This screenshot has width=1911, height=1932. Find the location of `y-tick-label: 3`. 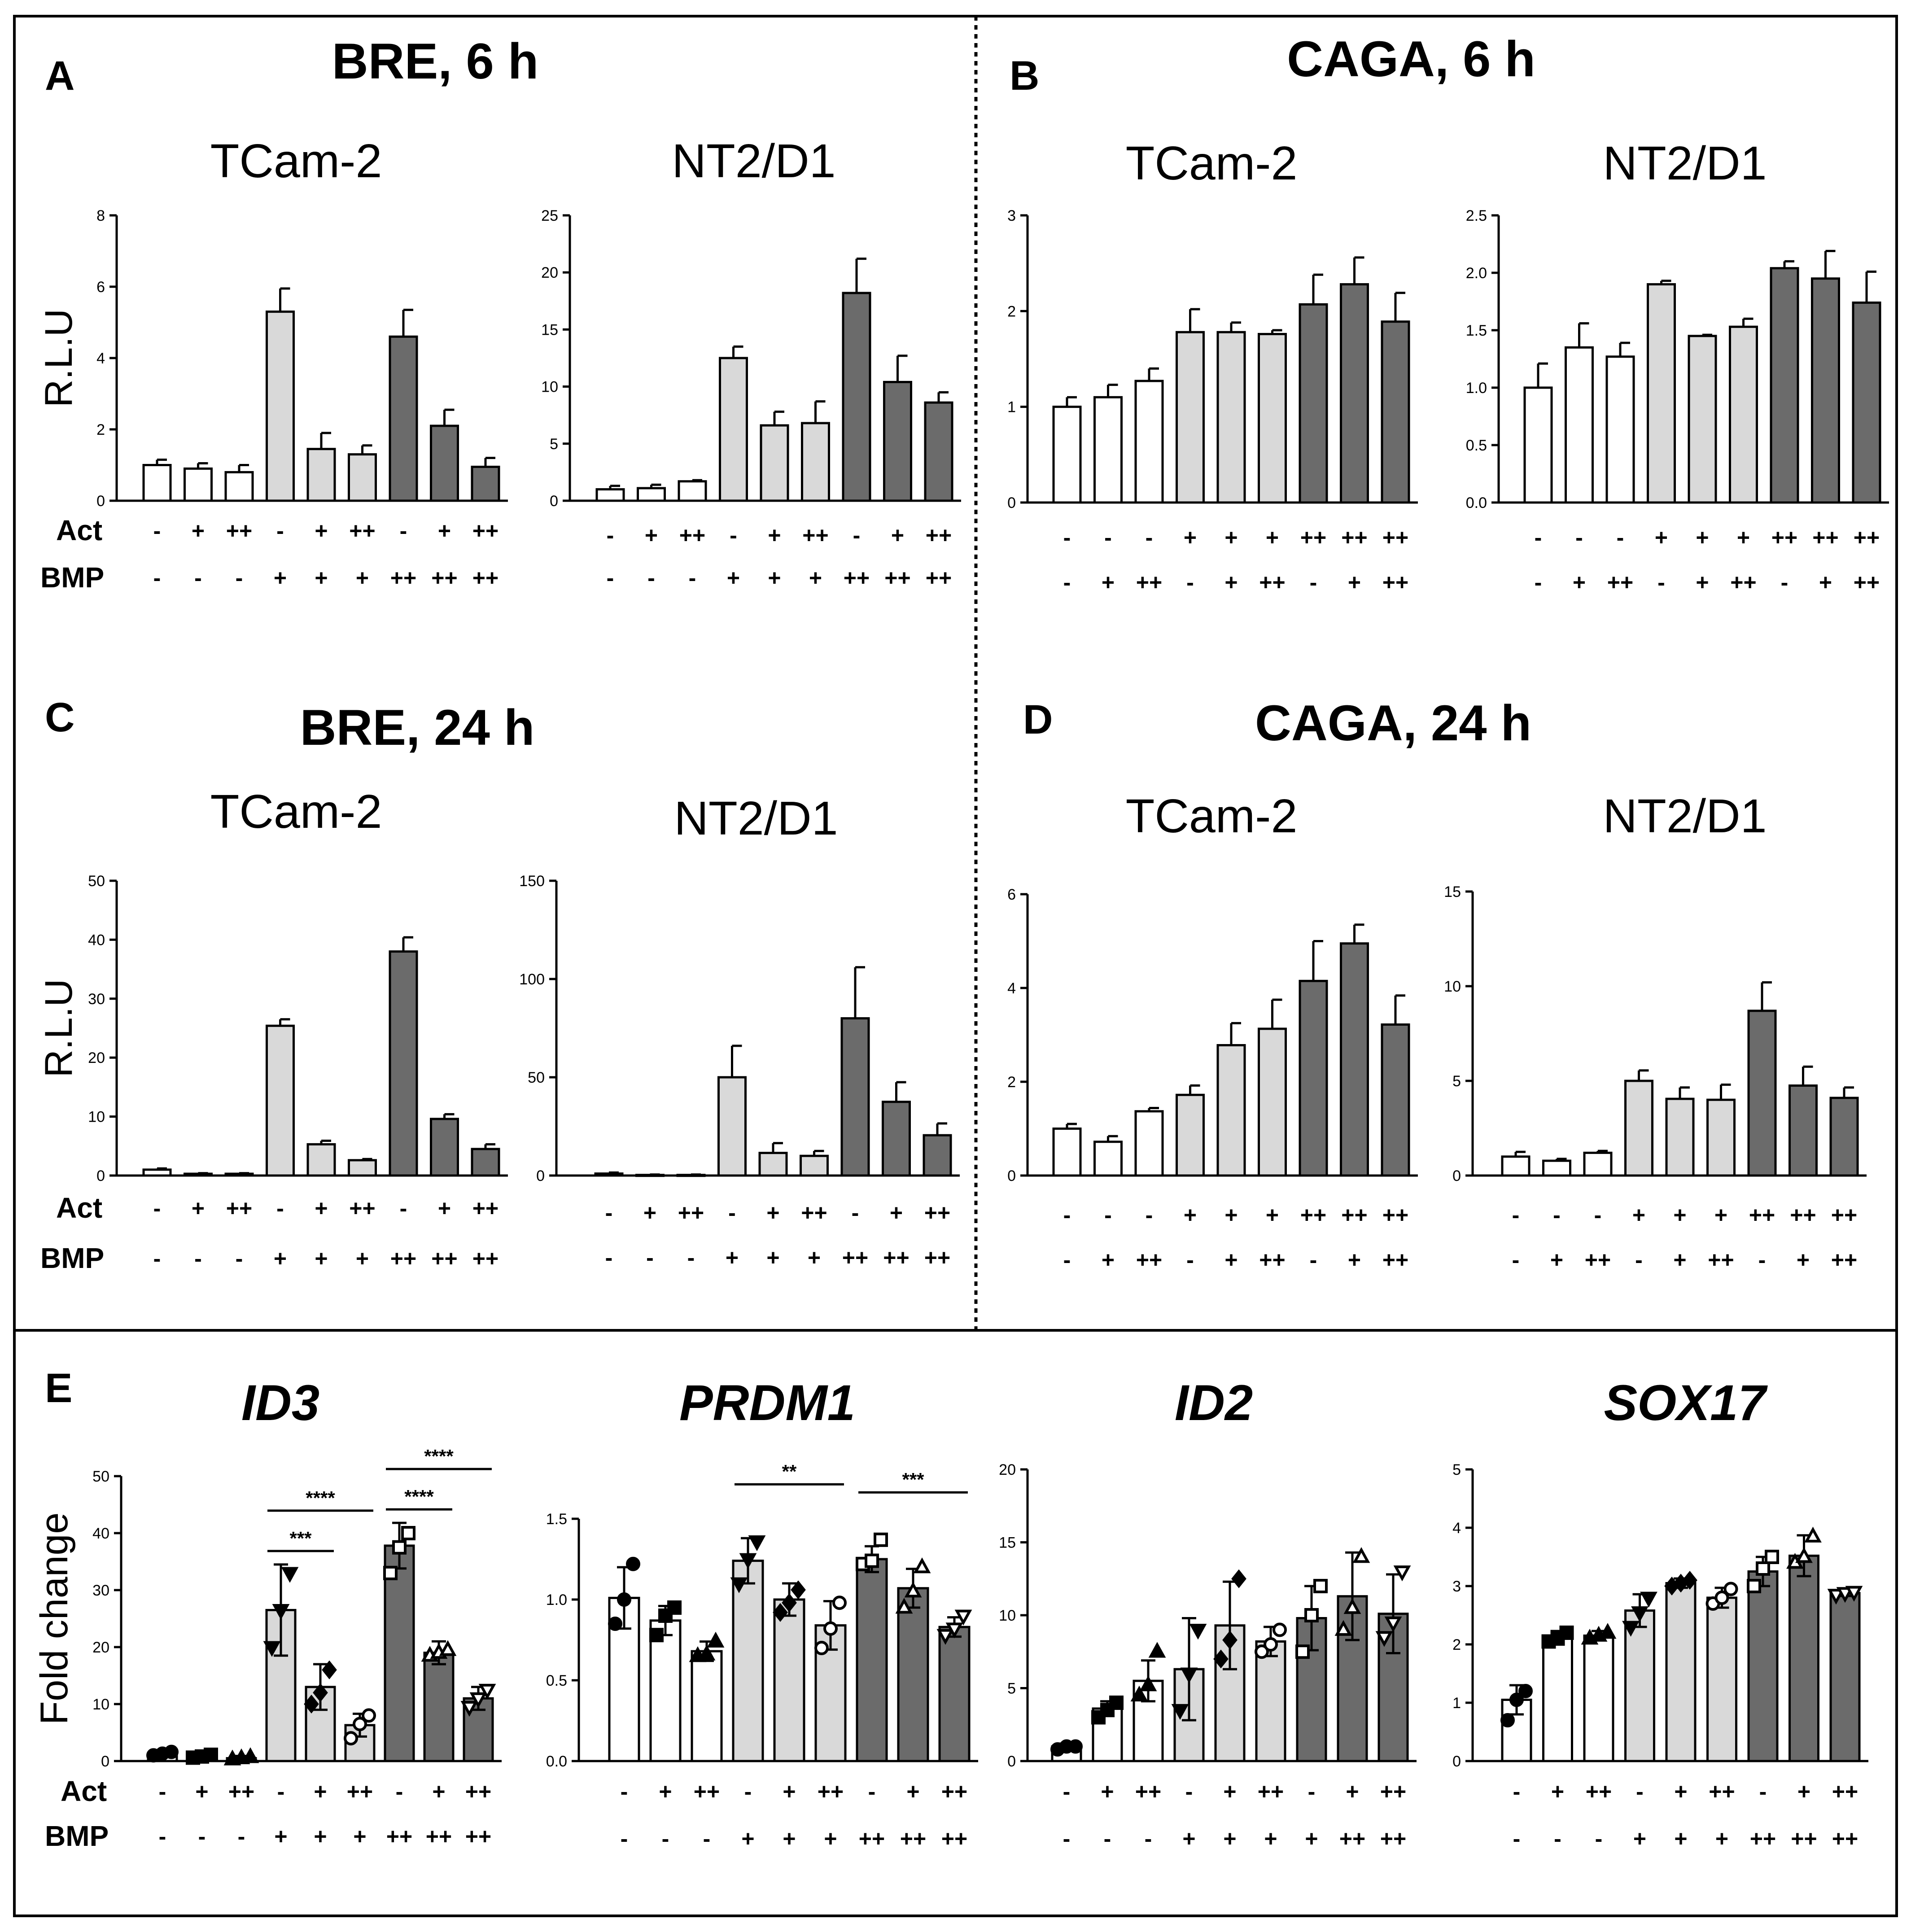

y-tick-label: 3 is located at coordinates (1011, 216).